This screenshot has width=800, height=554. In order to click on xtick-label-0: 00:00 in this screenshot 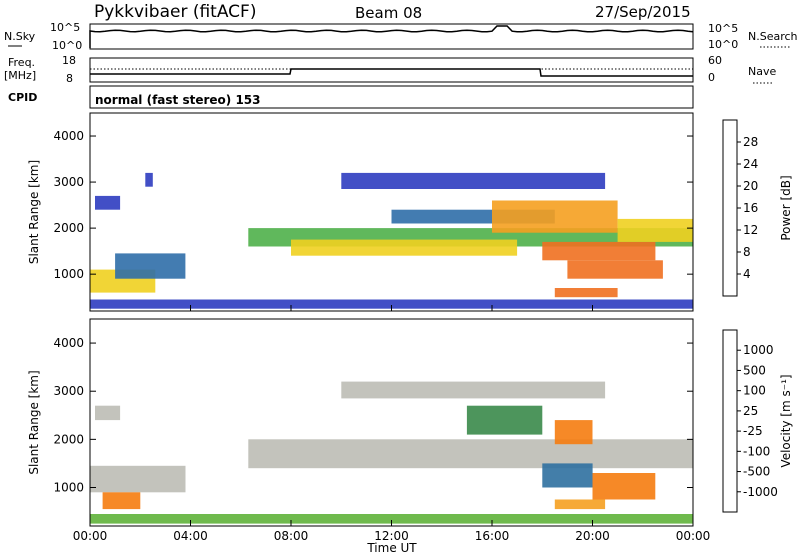, I will do `click(90, 536)`.